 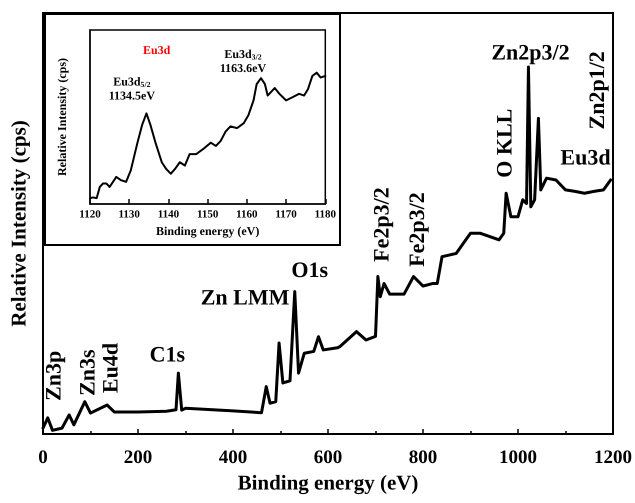 I want to click on annotation: Zn LMM, so click(x=245, y=297).